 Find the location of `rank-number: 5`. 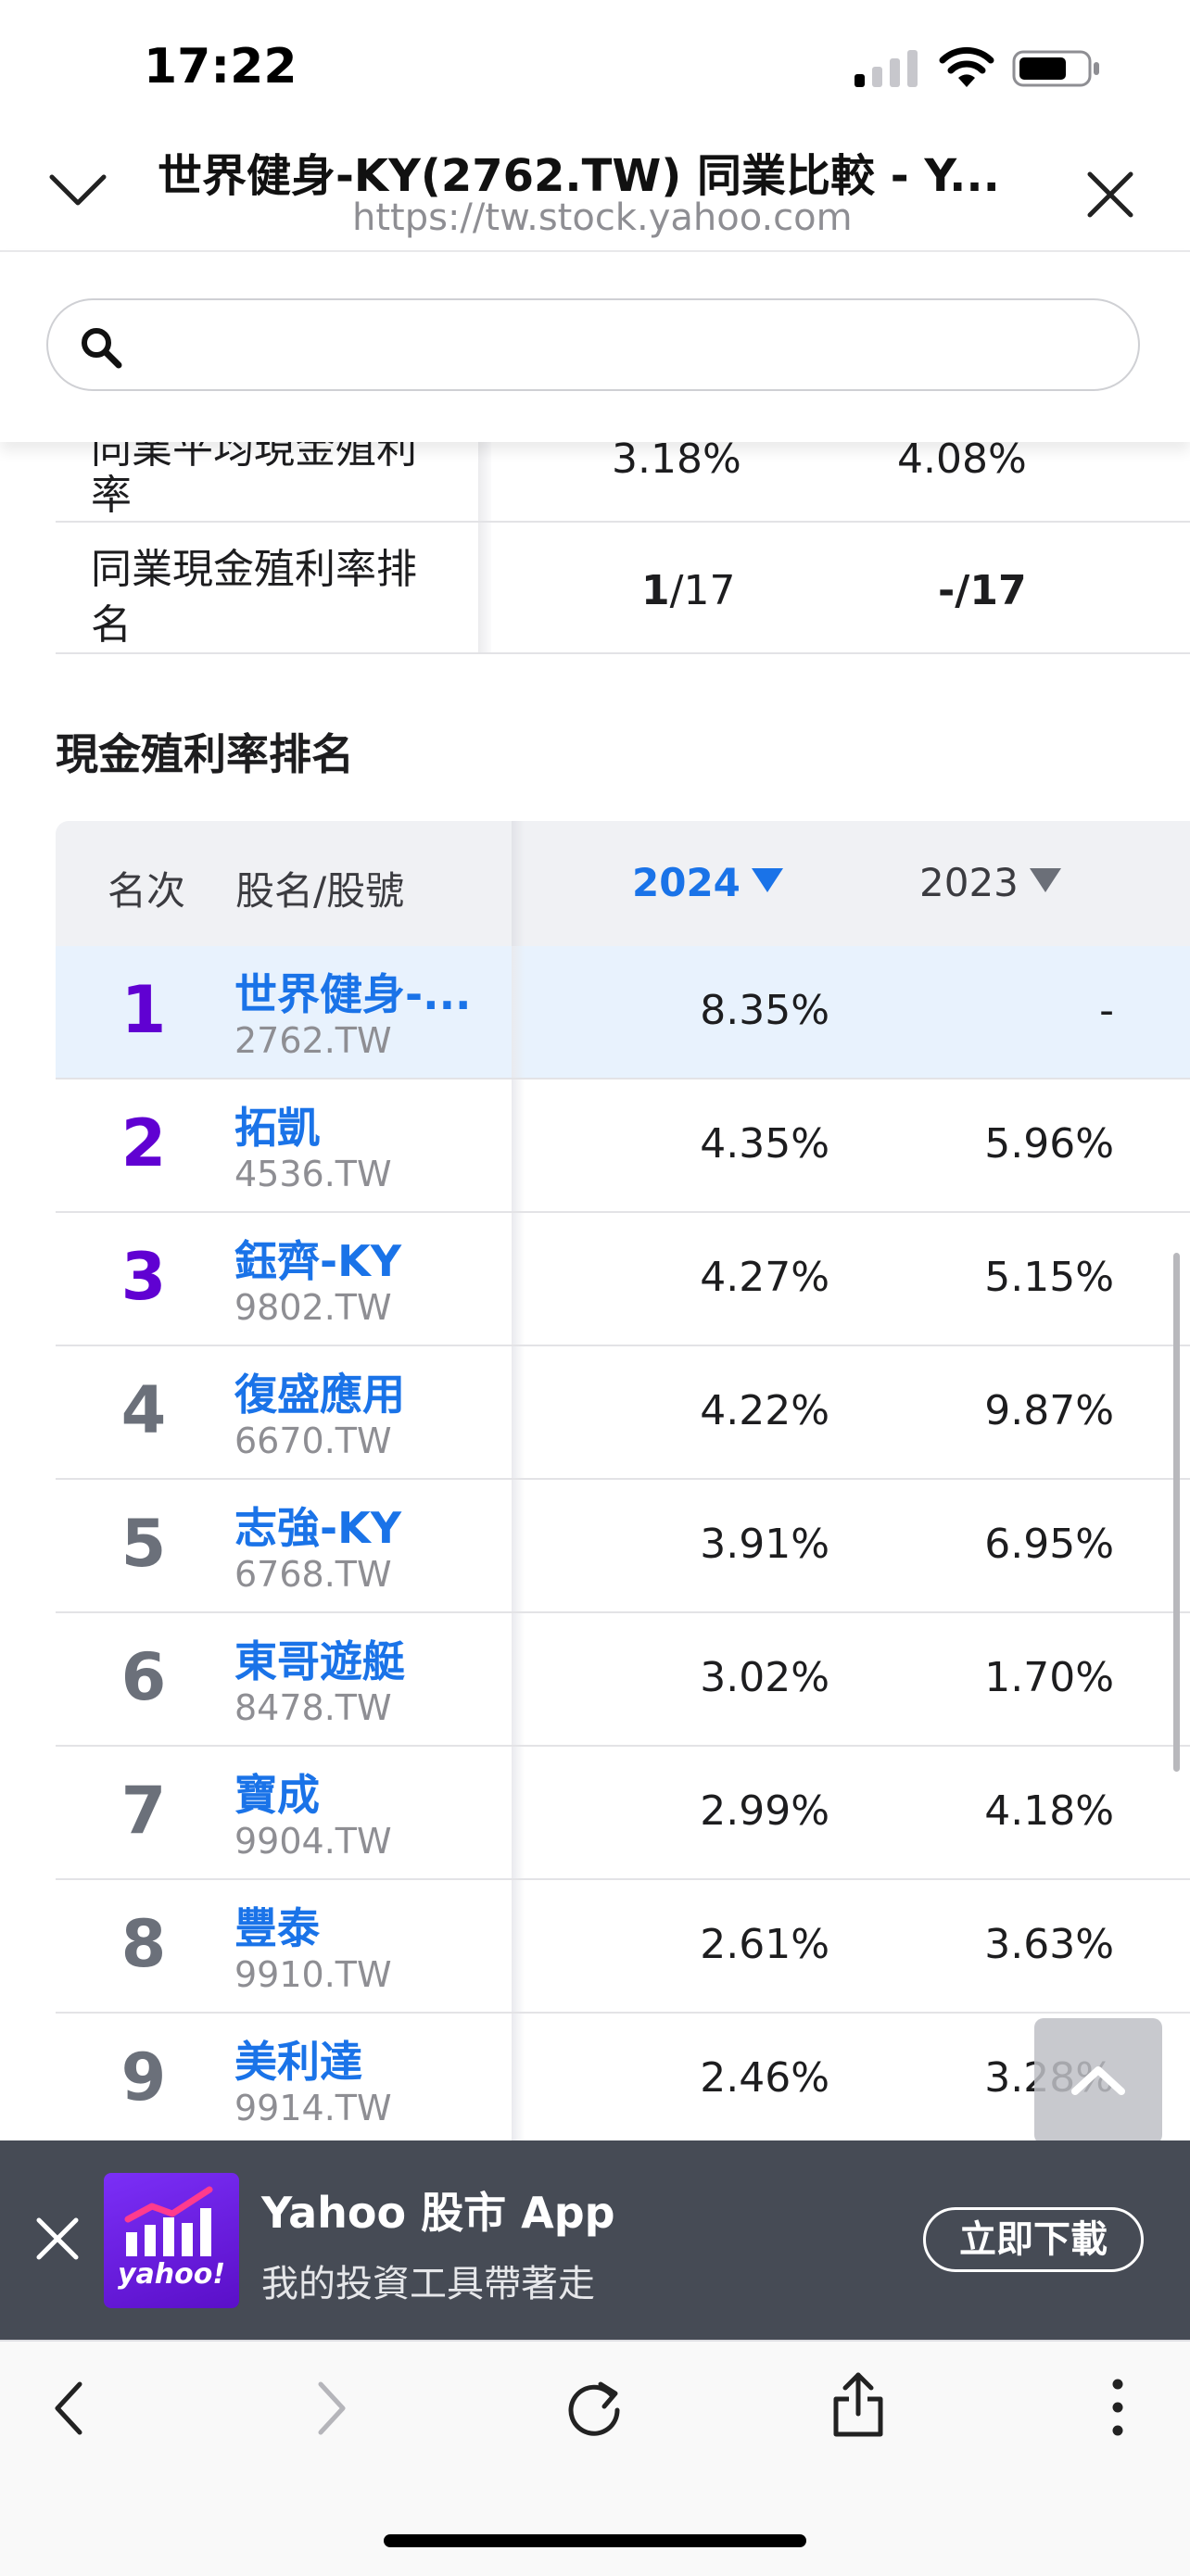

rank-number: 5 is located at coordinates (143, 1544).